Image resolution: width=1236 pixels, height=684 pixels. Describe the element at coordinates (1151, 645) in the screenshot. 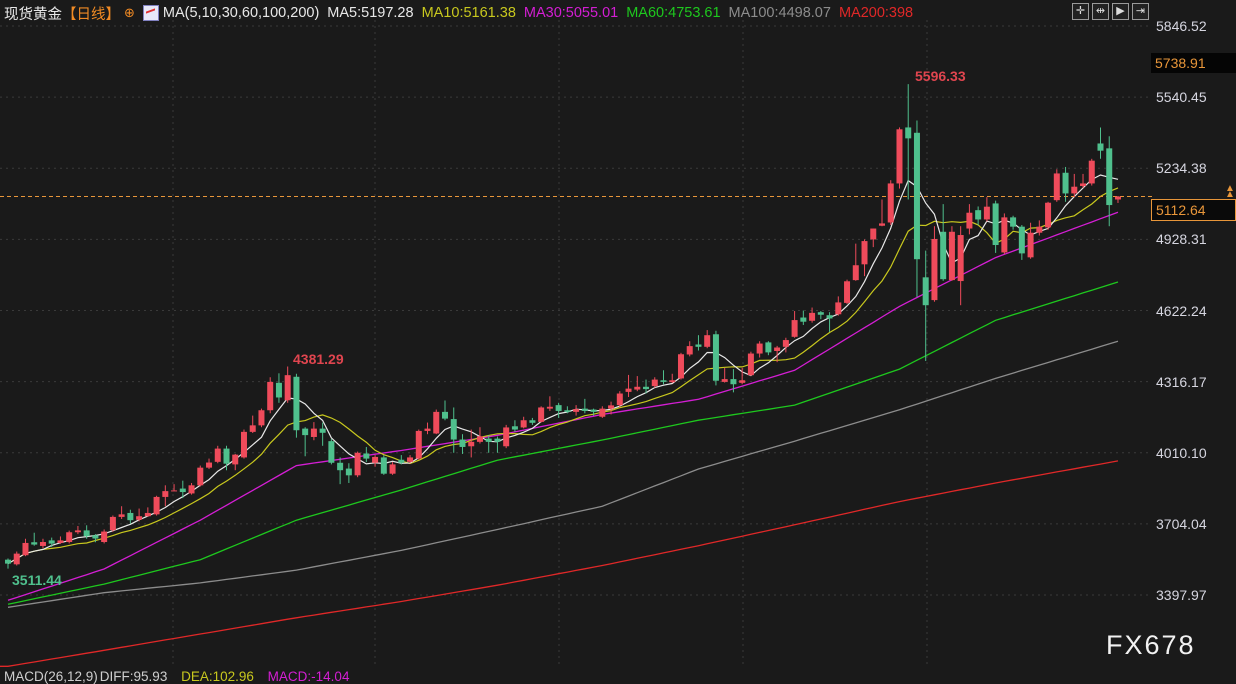

I see `watermark-logo: FX678` at that location.